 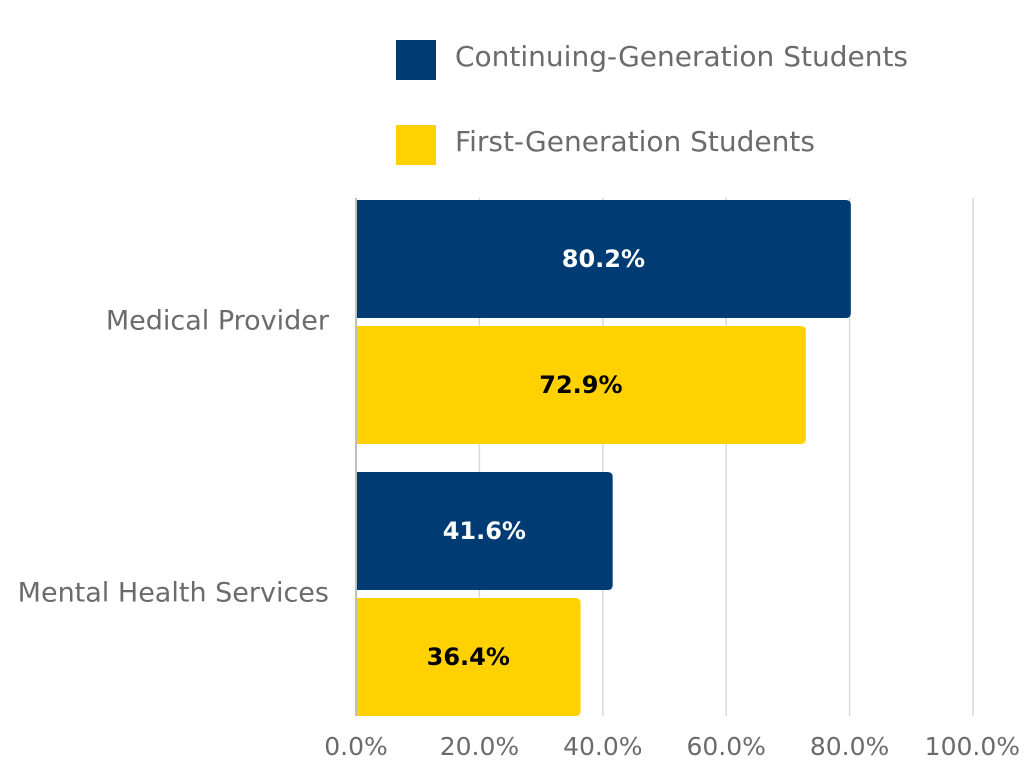 I want to click on bar-value-label: 41.6%, so click(x=484, y=531).